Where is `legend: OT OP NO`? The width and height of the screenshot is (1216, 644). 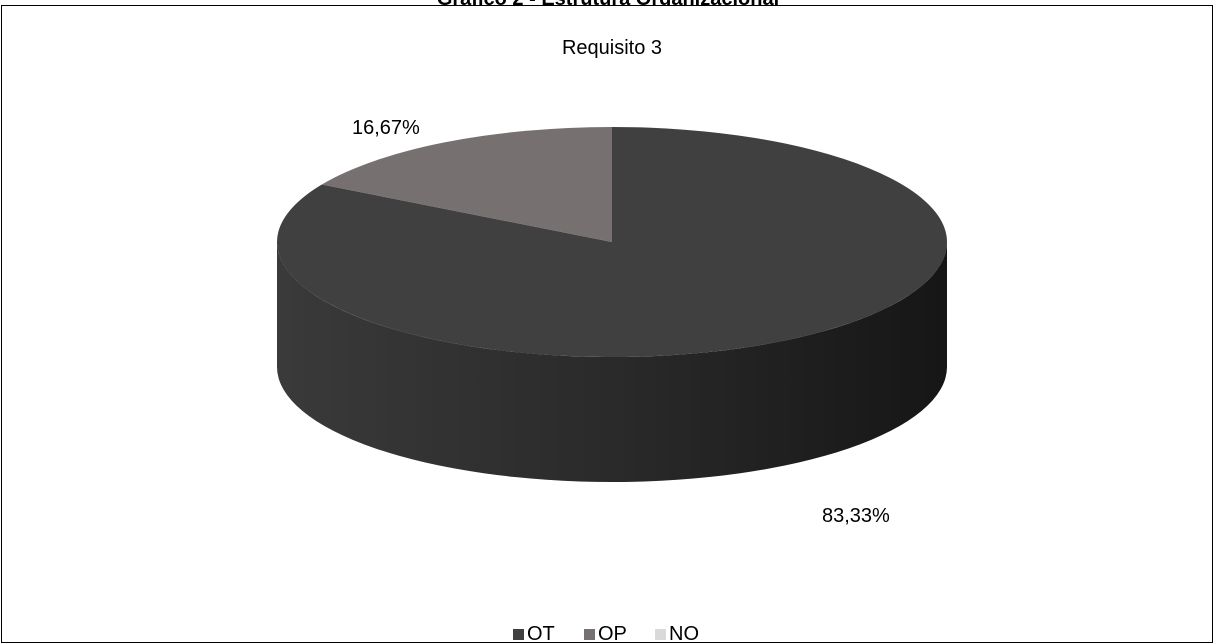 legend: OT OP NO is located at coordinates (606, 633).